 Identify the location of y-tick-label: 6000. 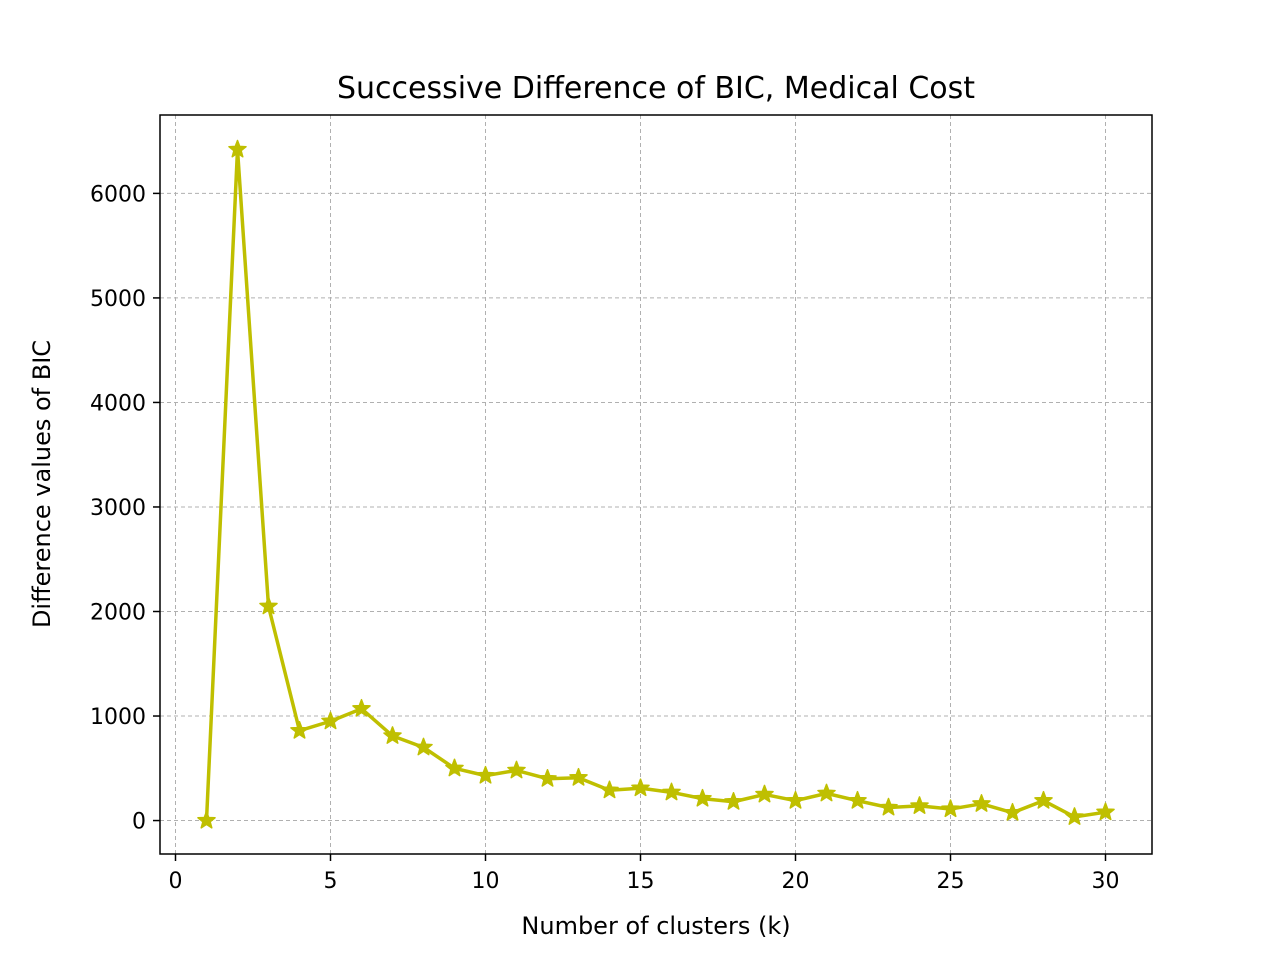
(118, 194).